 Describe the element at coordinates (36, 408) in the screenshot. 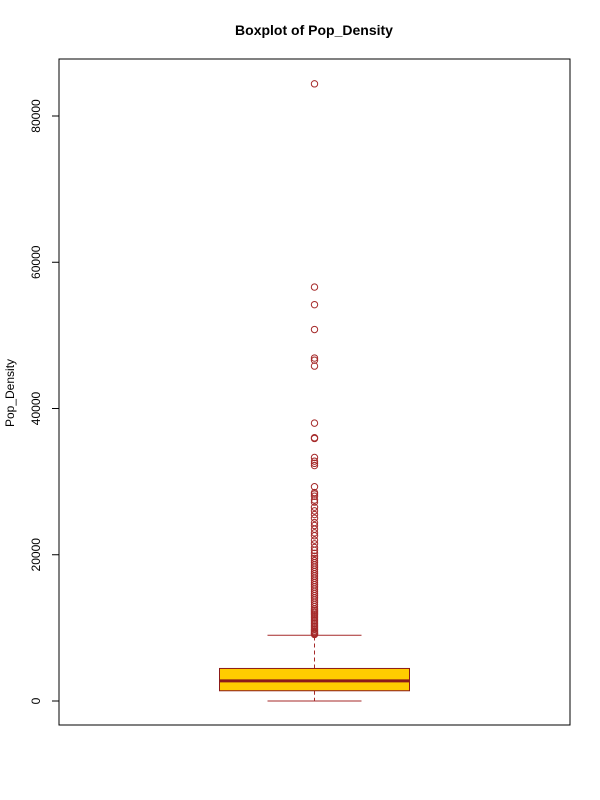

I see `y-tick-label: 40000` at that location.